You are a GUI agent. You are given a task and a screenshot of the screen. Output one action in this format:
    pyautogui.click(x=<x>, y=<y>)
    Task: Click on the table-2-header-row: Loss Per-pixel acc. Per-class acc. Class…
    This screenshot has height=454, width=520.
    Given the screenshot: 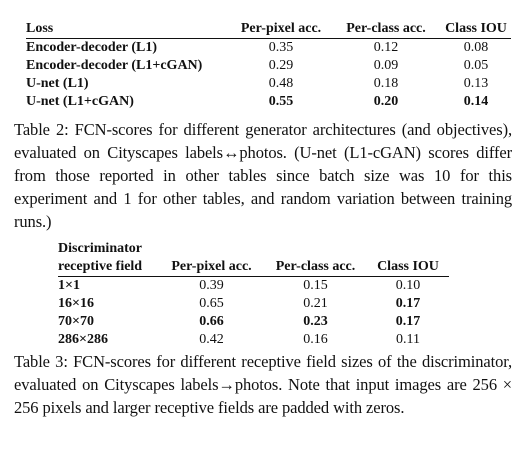 What is the action you would take?
    pyautogui.click(x=268, y=29)
    